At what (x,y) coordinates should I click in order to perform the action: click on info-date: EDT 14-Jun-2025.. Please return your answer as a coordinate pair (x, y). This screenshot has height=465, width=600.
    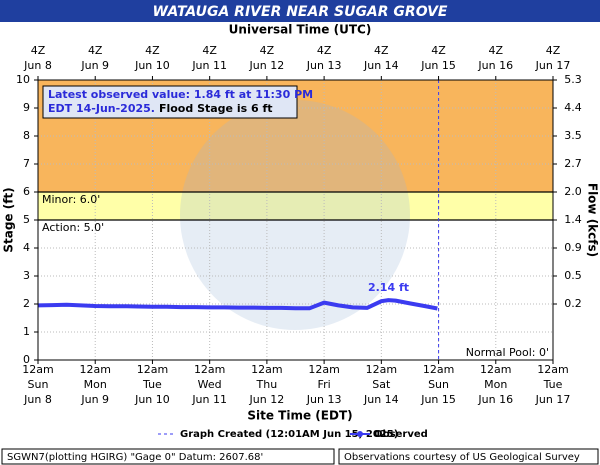
    Looking at the image, I should click on (101, 108).